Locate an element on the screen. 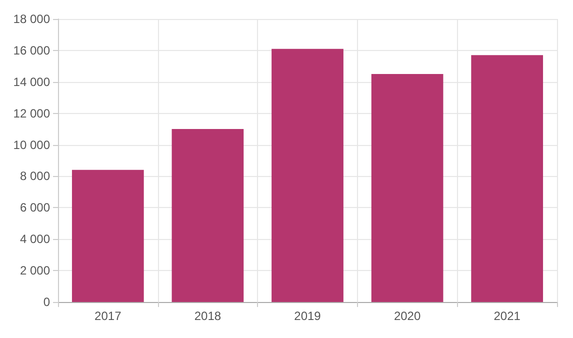  x-tick-label: 2020 is located at coordinates (407, 316).